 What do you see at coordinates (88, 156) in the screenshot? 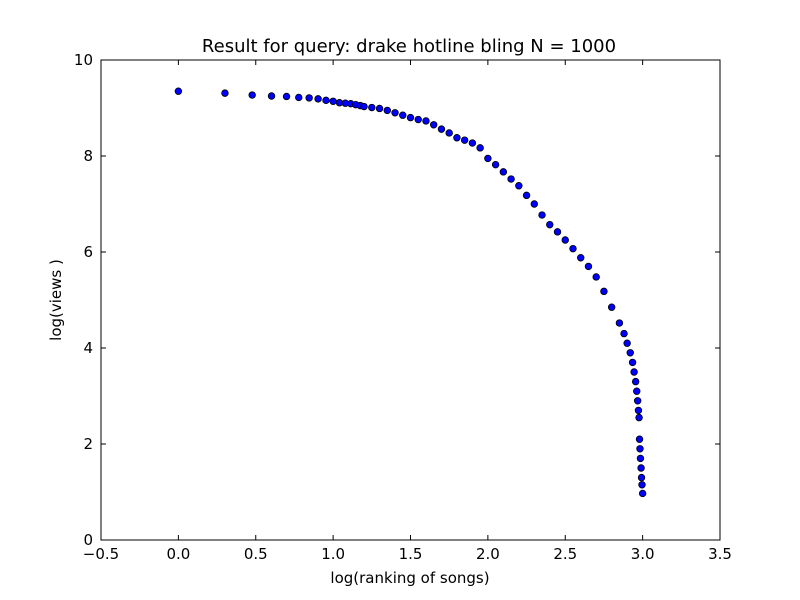
I see `y-tick-label: 8` at bounding box center [88, 156].